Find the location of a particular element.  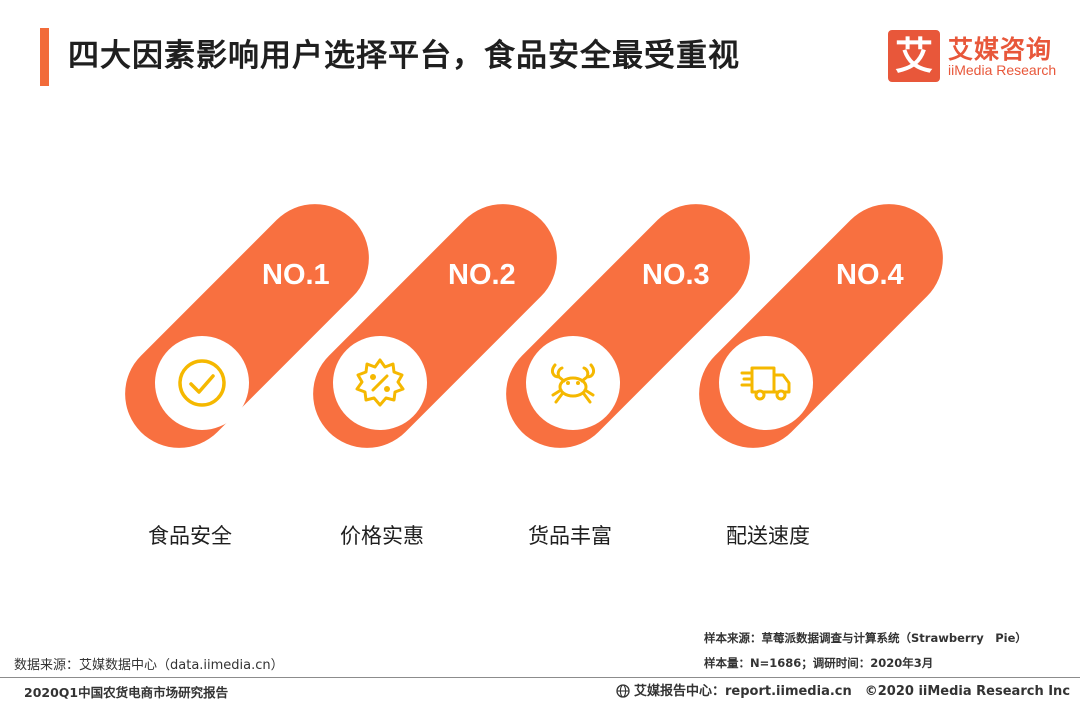

factor-rank-3: NO.3 is located at coordinates (676, 275).